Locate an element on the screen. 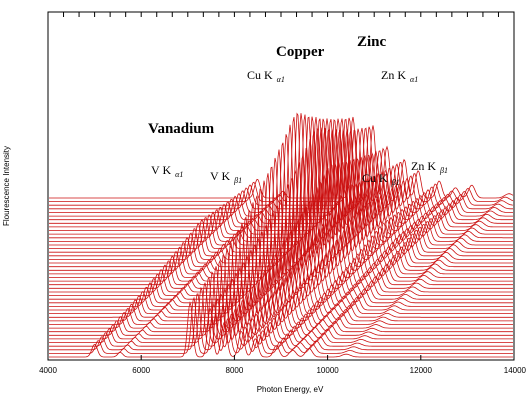  x-tick-label: 6000 is located at coordinates (141, 370).